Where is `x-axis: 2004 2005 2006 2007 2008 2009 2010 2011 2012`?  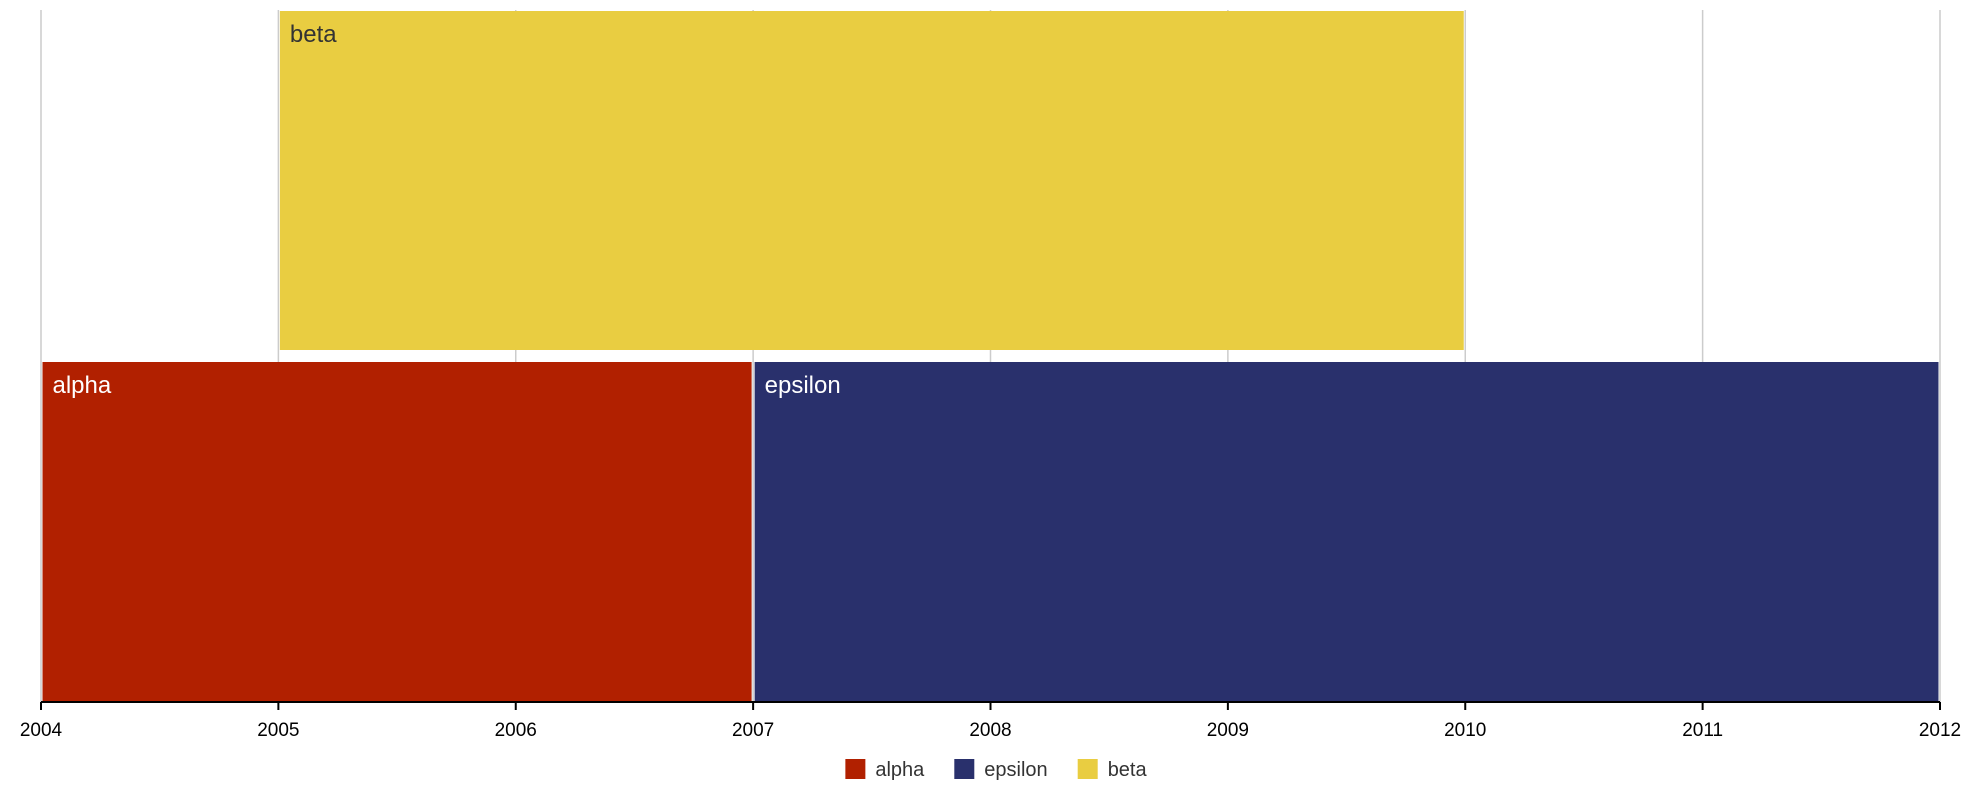 x-axis: 2004 2005 2006 2007 2008 2009 2010 2011 2012 is located at coordinates (990, 721).